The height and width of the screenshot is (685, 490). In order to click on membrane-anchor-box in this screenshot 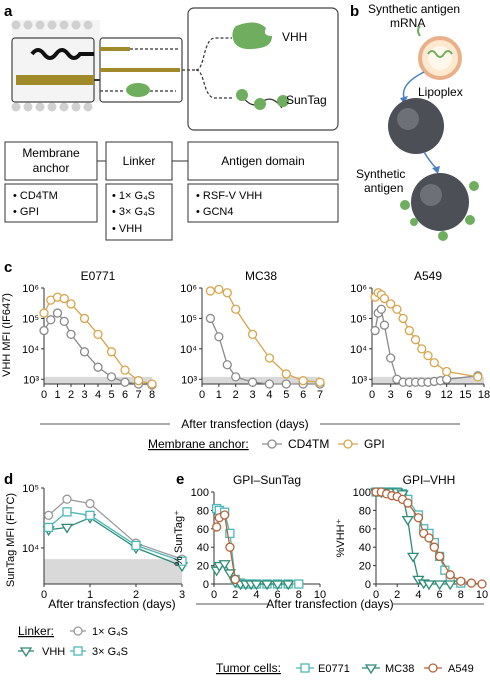, I will do `click(53, 70)`.